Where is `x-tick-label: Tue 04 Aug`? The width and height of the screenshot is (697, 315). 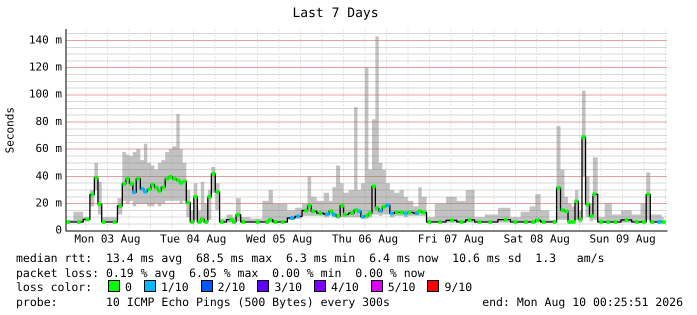
x-tick-label: Tue 04 Aug is located at coordinates (193, 239).